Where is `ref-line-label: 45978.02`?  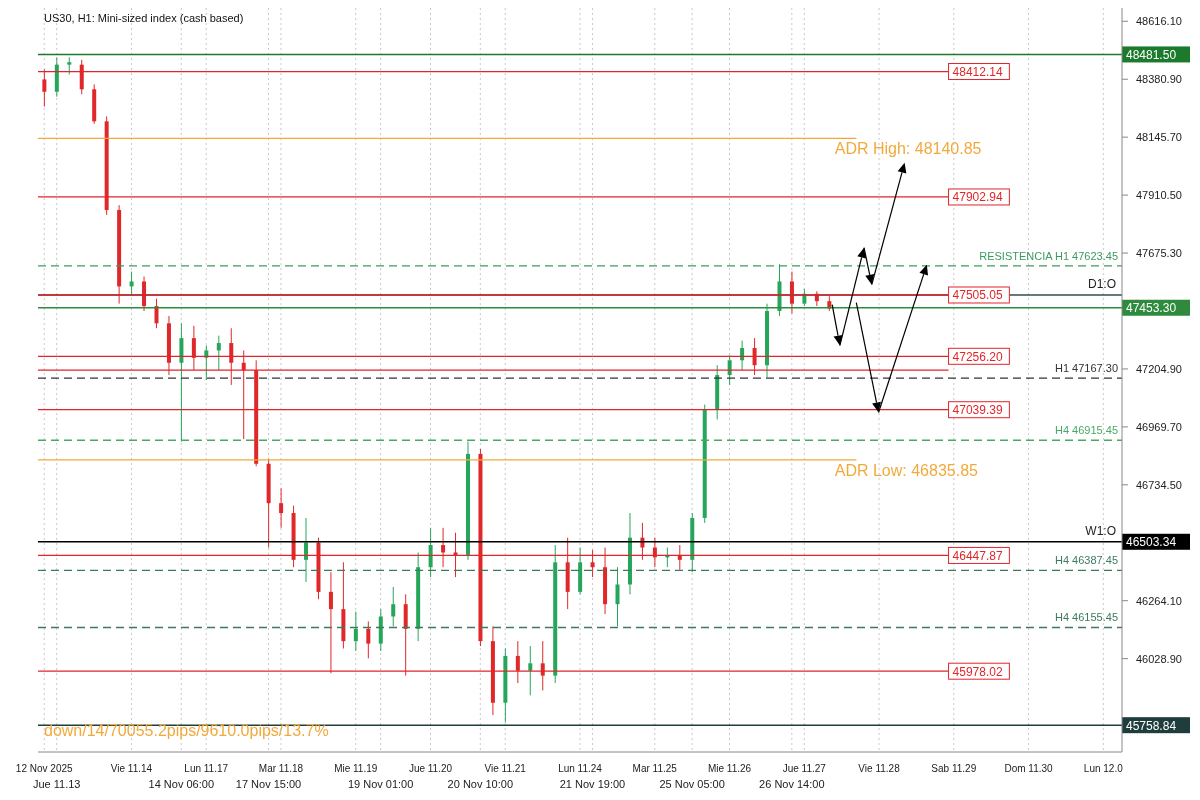
ref-line-label: 45978.02 is located at coordinates (977, 671).